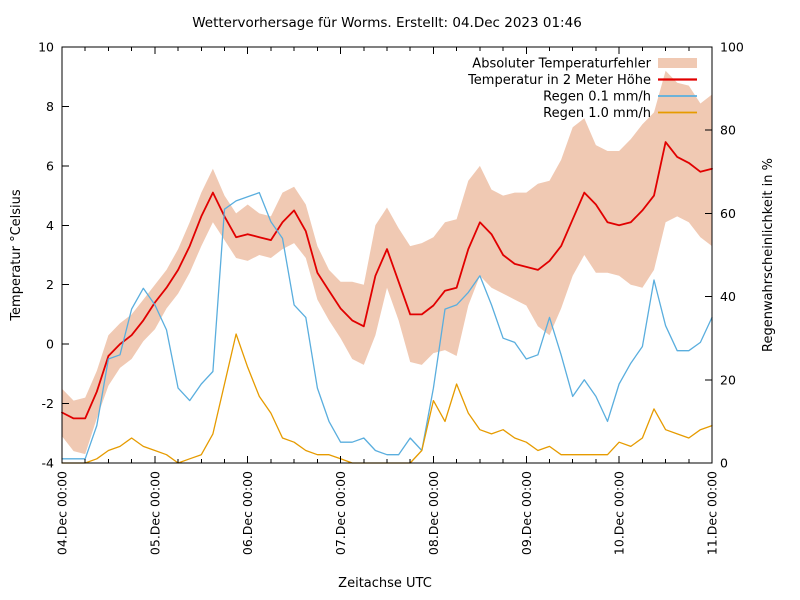 This screenshot has width=800, height=600. Describe the element at coordinates (154, 513) in the screenshot. I see `x-tick-label: 05.Dec 00:00` at that location.